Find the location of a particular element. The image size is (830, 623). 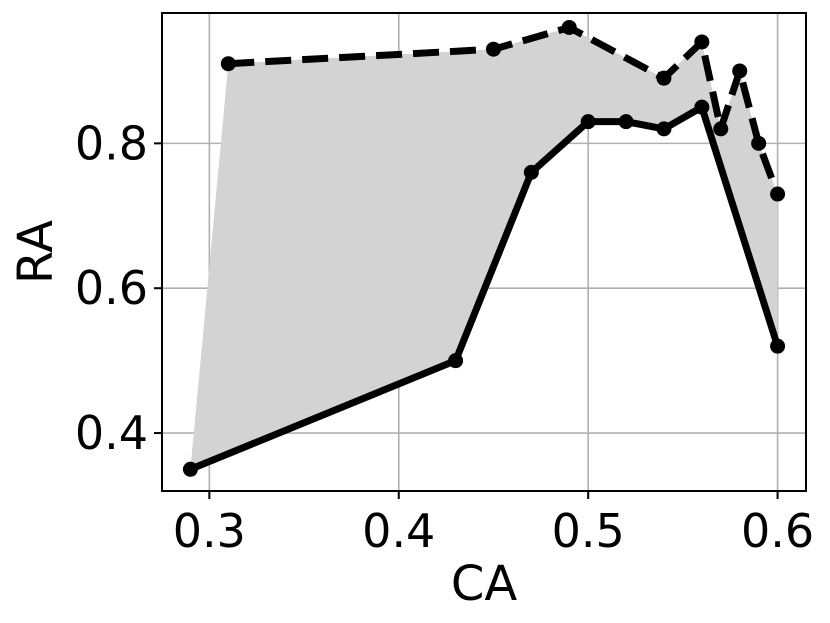

x-axis-label: CA is located at coordinates (484, 584).